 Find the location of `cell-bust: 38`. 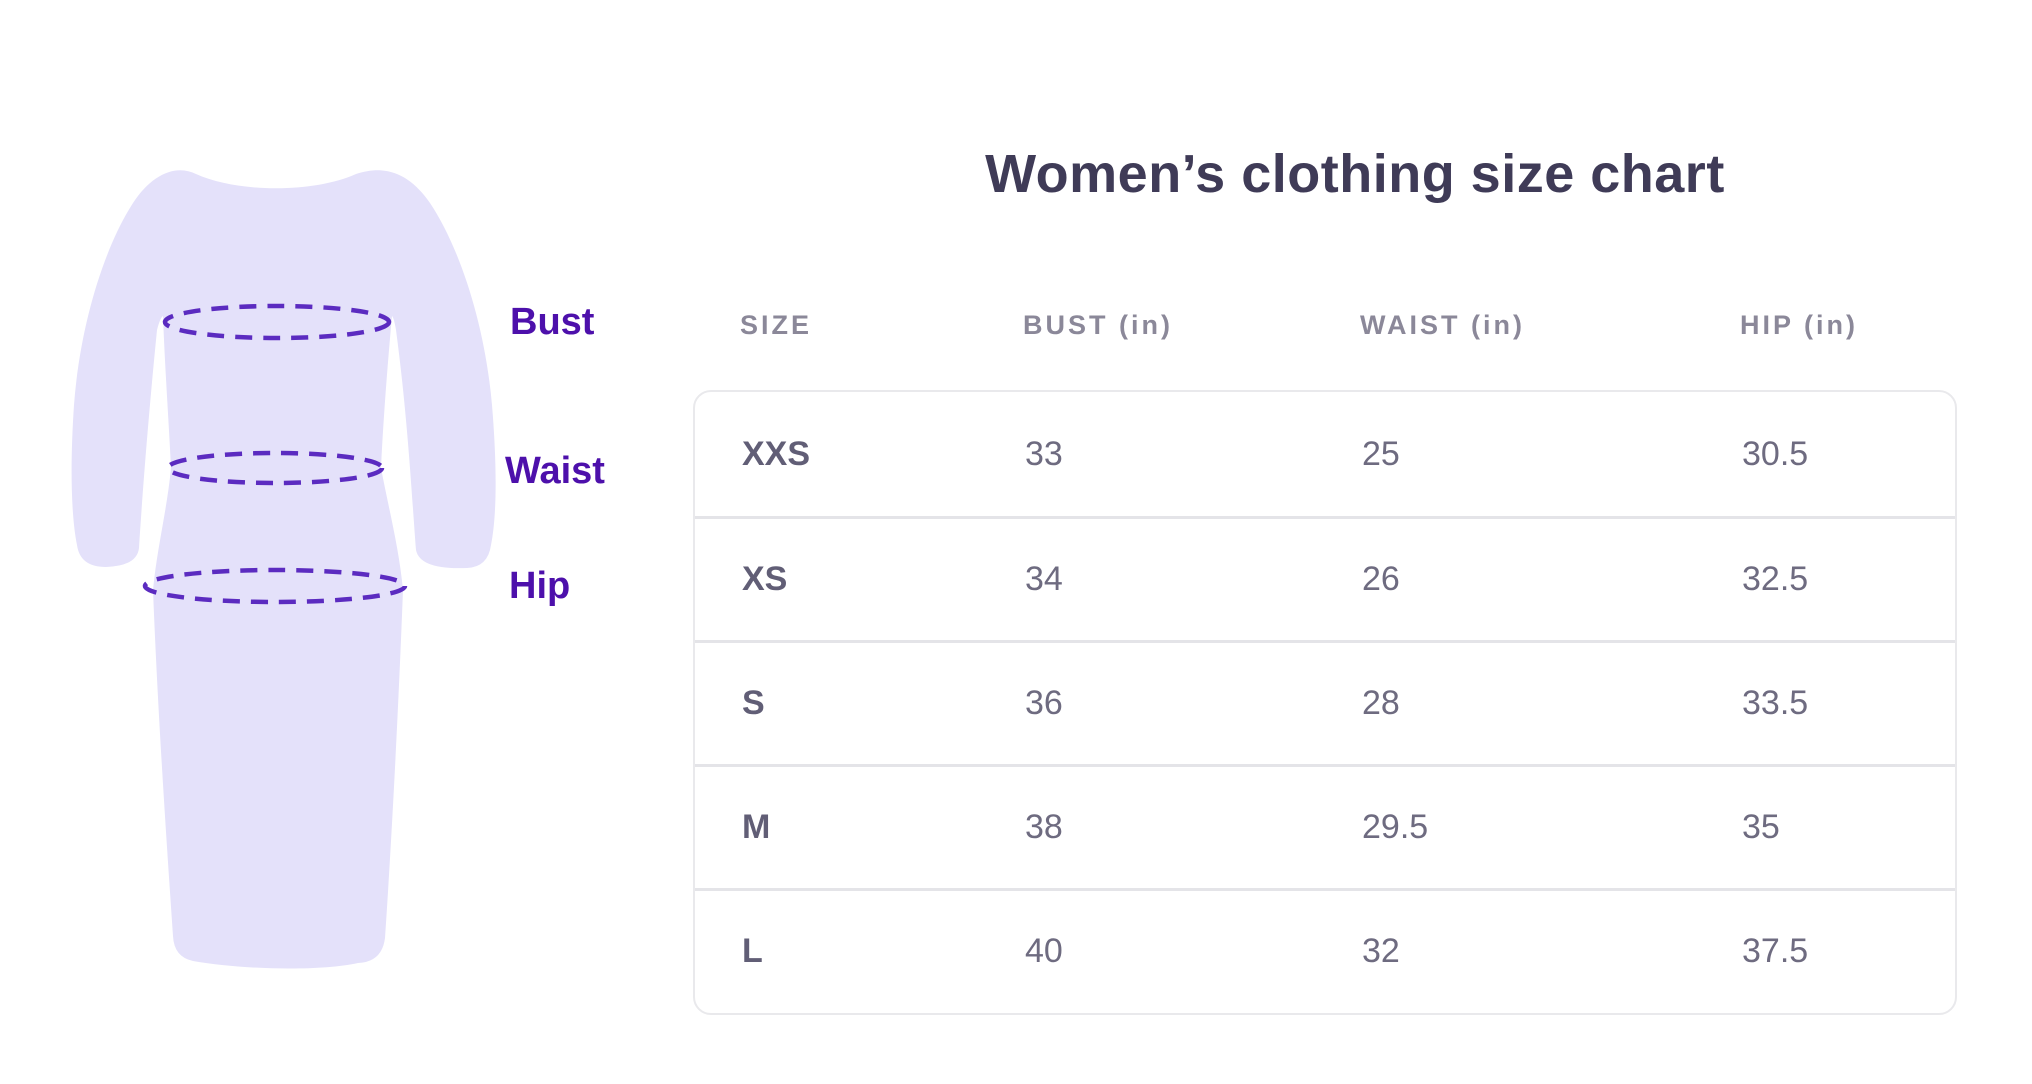

cell-bust: 38 is located at coordinates (1044, 827).